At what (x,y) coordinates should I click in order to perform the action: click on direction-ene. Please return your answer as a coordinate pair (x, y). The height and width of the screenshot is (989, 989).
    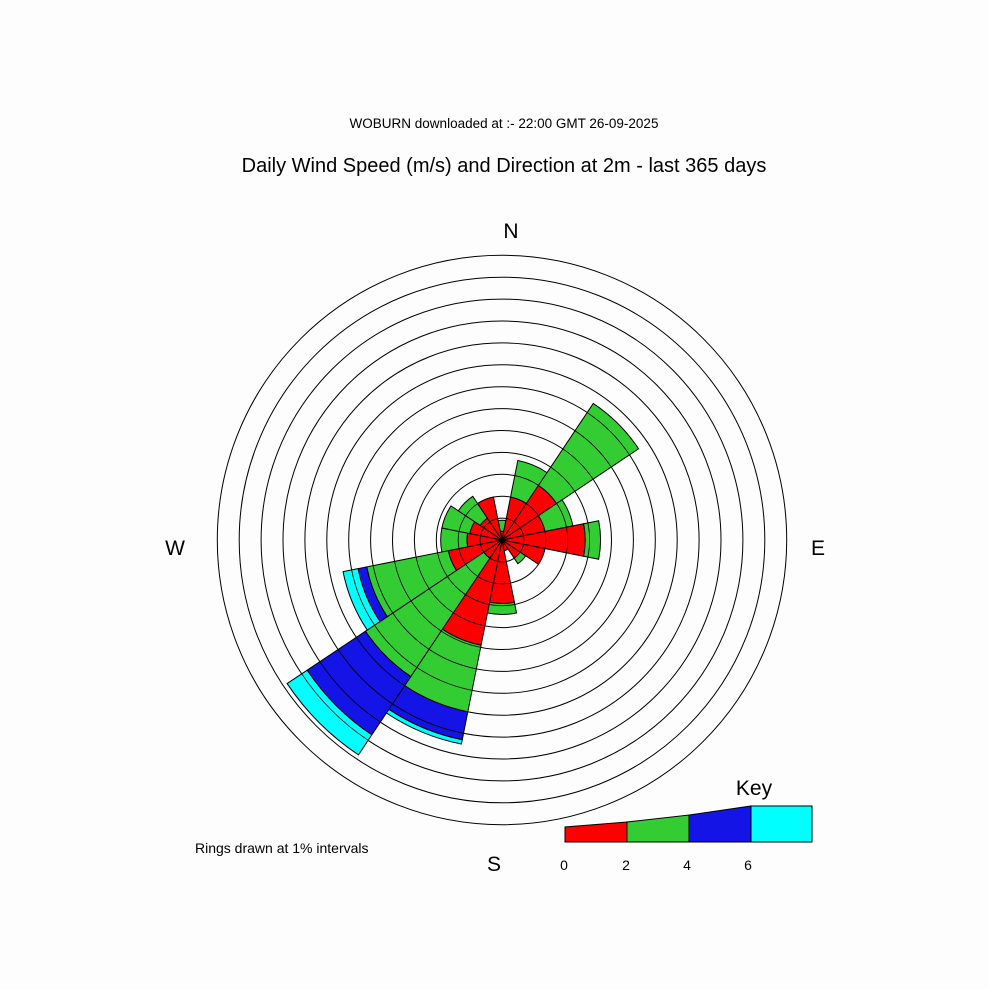
    Looking at the image, I should click on (537, 520).